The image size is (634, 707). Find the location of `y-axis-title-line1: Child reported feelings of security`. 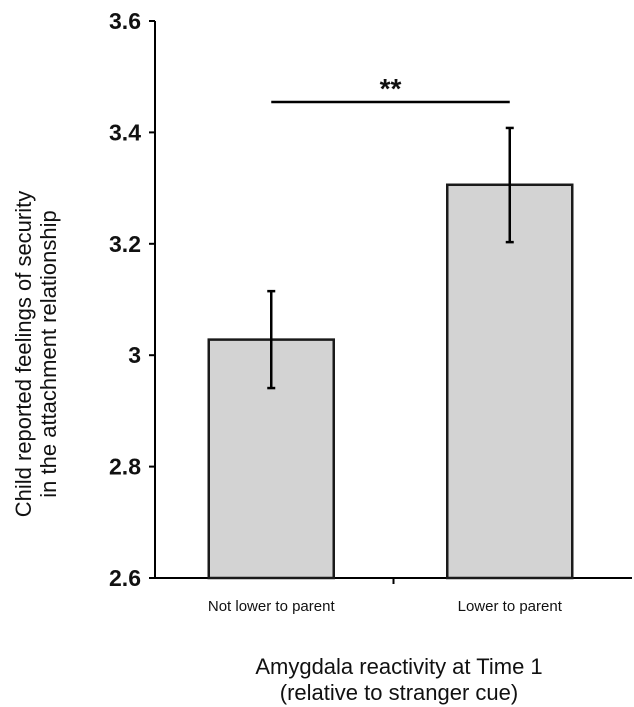

y-axis-title-line1: Child reported feelings of security is located at coordinates (23, 354).